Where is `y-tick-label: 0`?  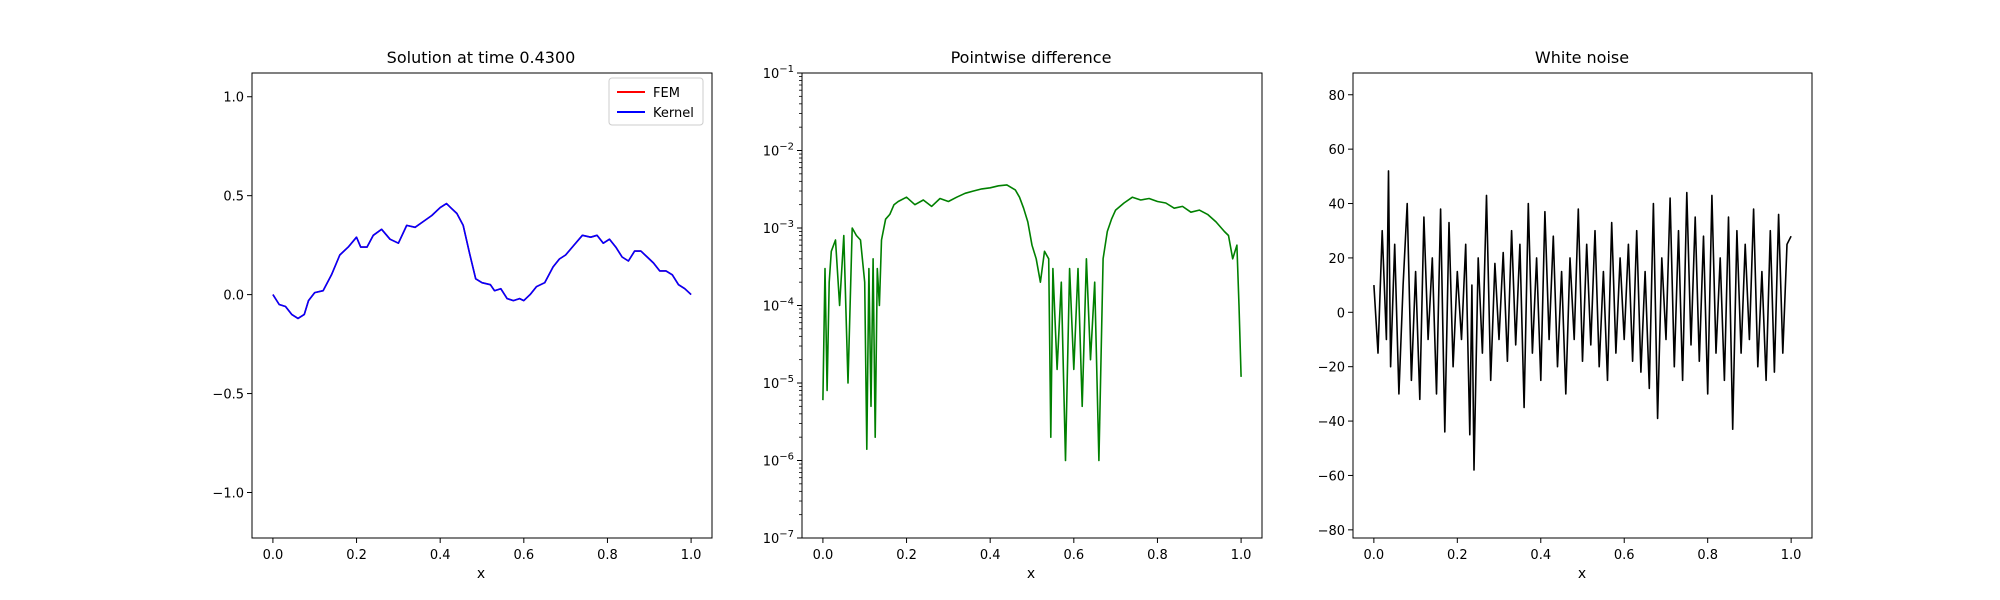 y-tick-label: 0 is located at coordinates (1341, 313).